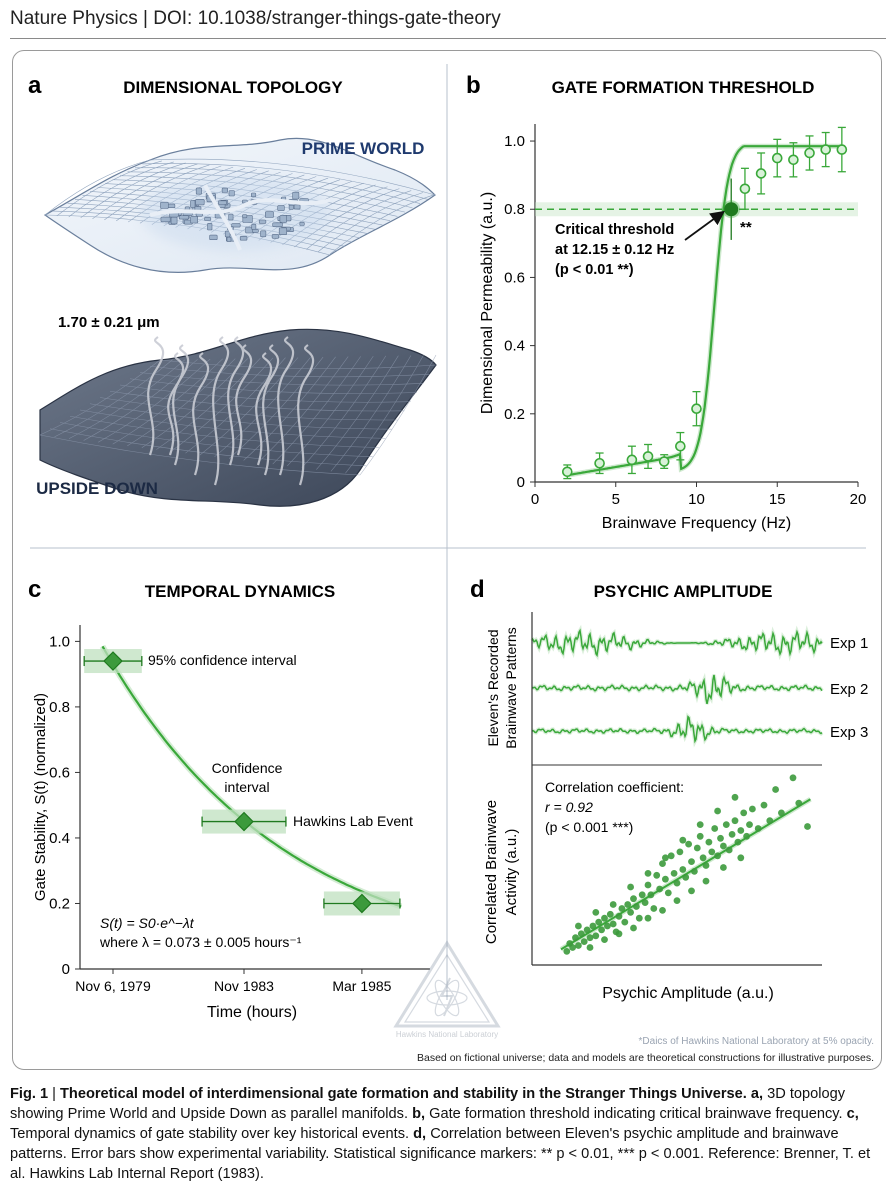 This screenshot has height=1200, width=896. What do you see at coordinates (238, 417) in the screenshot?
I see `upside-down-manifold` at bounding box center [238, 417].